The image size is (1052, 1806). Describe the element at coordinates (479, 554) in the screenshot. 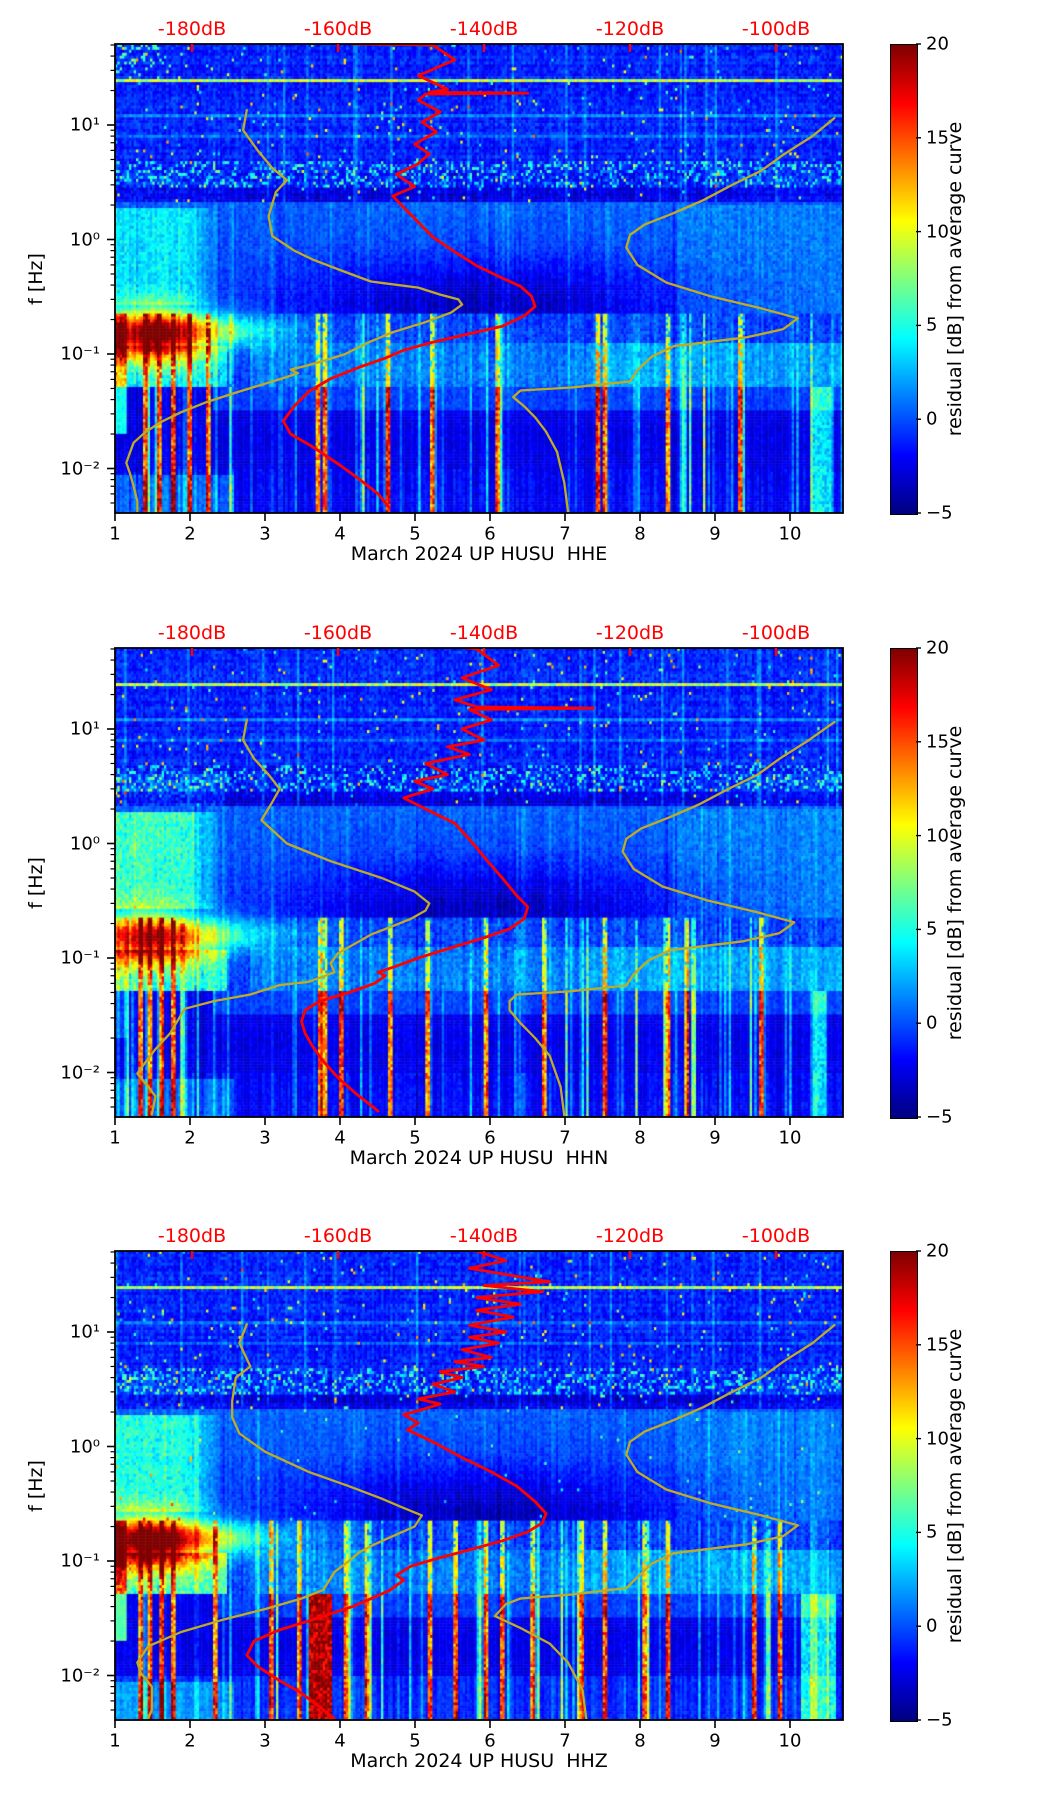

I see `x-axis-title: March 2024 UP HUSU HHE` at that location.